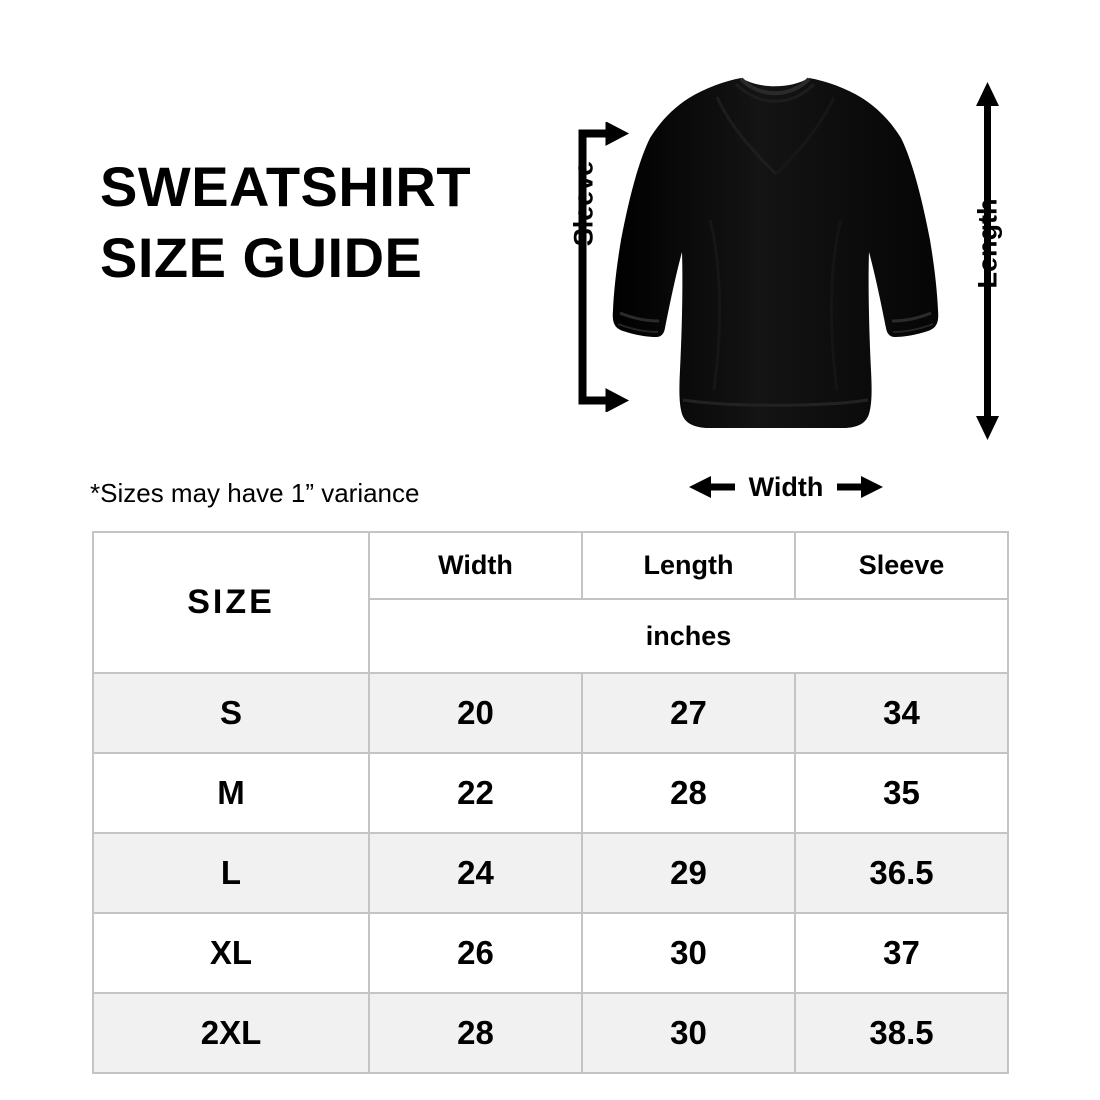 This screenshot has width=1100, height=1100. I want to click on title-line-2: SIZE GUIDE, so click(261, 257).